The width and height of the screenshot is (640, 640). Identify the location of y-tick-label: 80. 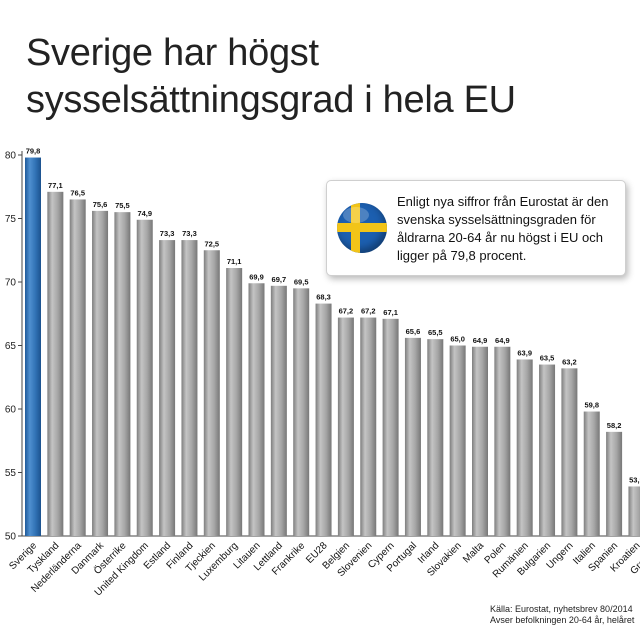
(11, 156).